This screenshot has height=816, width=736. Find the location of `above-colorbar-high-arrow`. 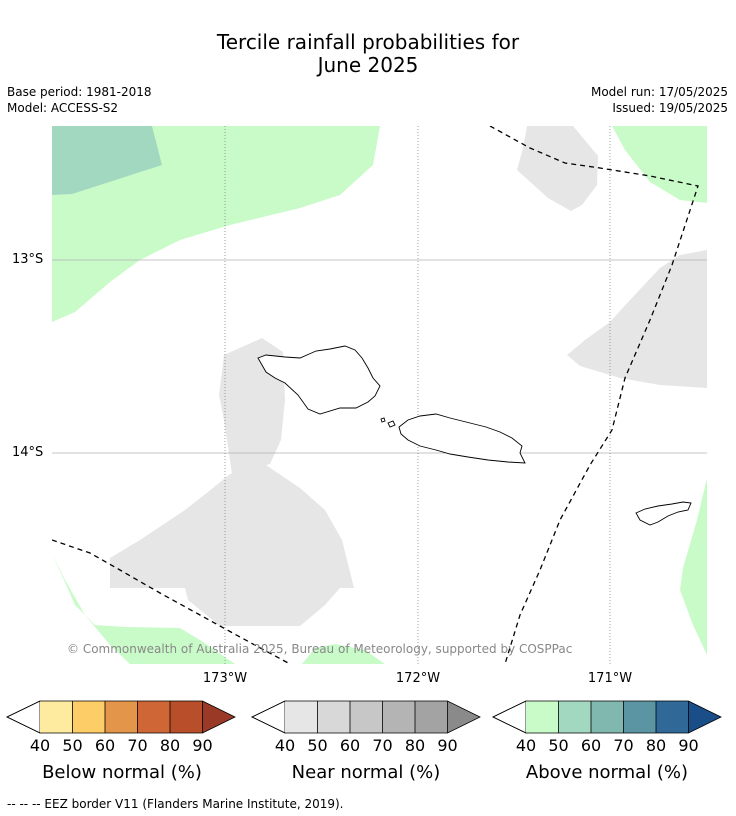

above-colorbar-high-arrow is located at coordinates (704, 717).